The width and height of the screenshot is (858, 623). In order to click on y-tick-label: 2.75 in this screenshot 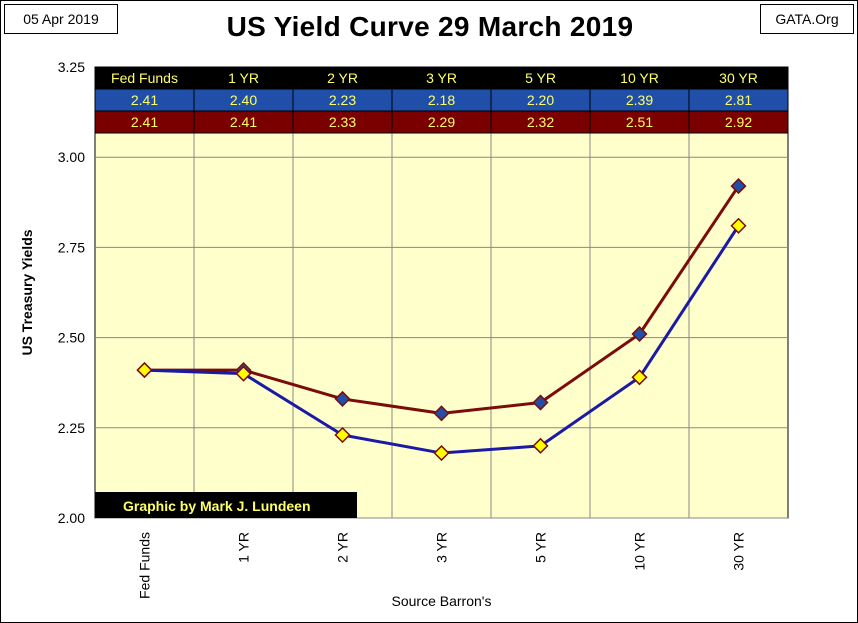, I will do `click(71, 247)`.